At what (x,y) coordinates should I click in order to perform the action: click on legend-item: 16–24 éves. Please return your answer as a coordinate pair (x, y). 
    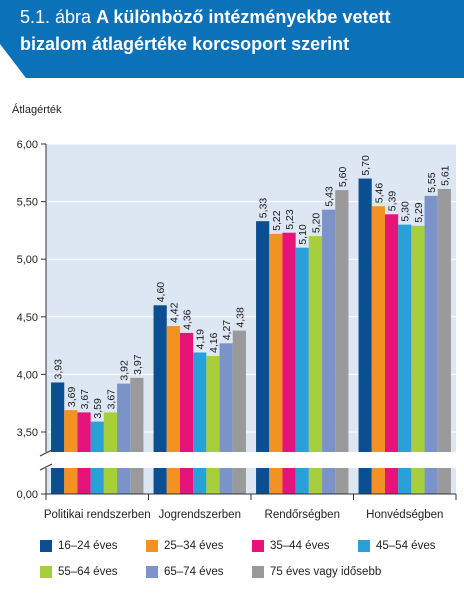
    Looking at the image, I should click on (78, 546).